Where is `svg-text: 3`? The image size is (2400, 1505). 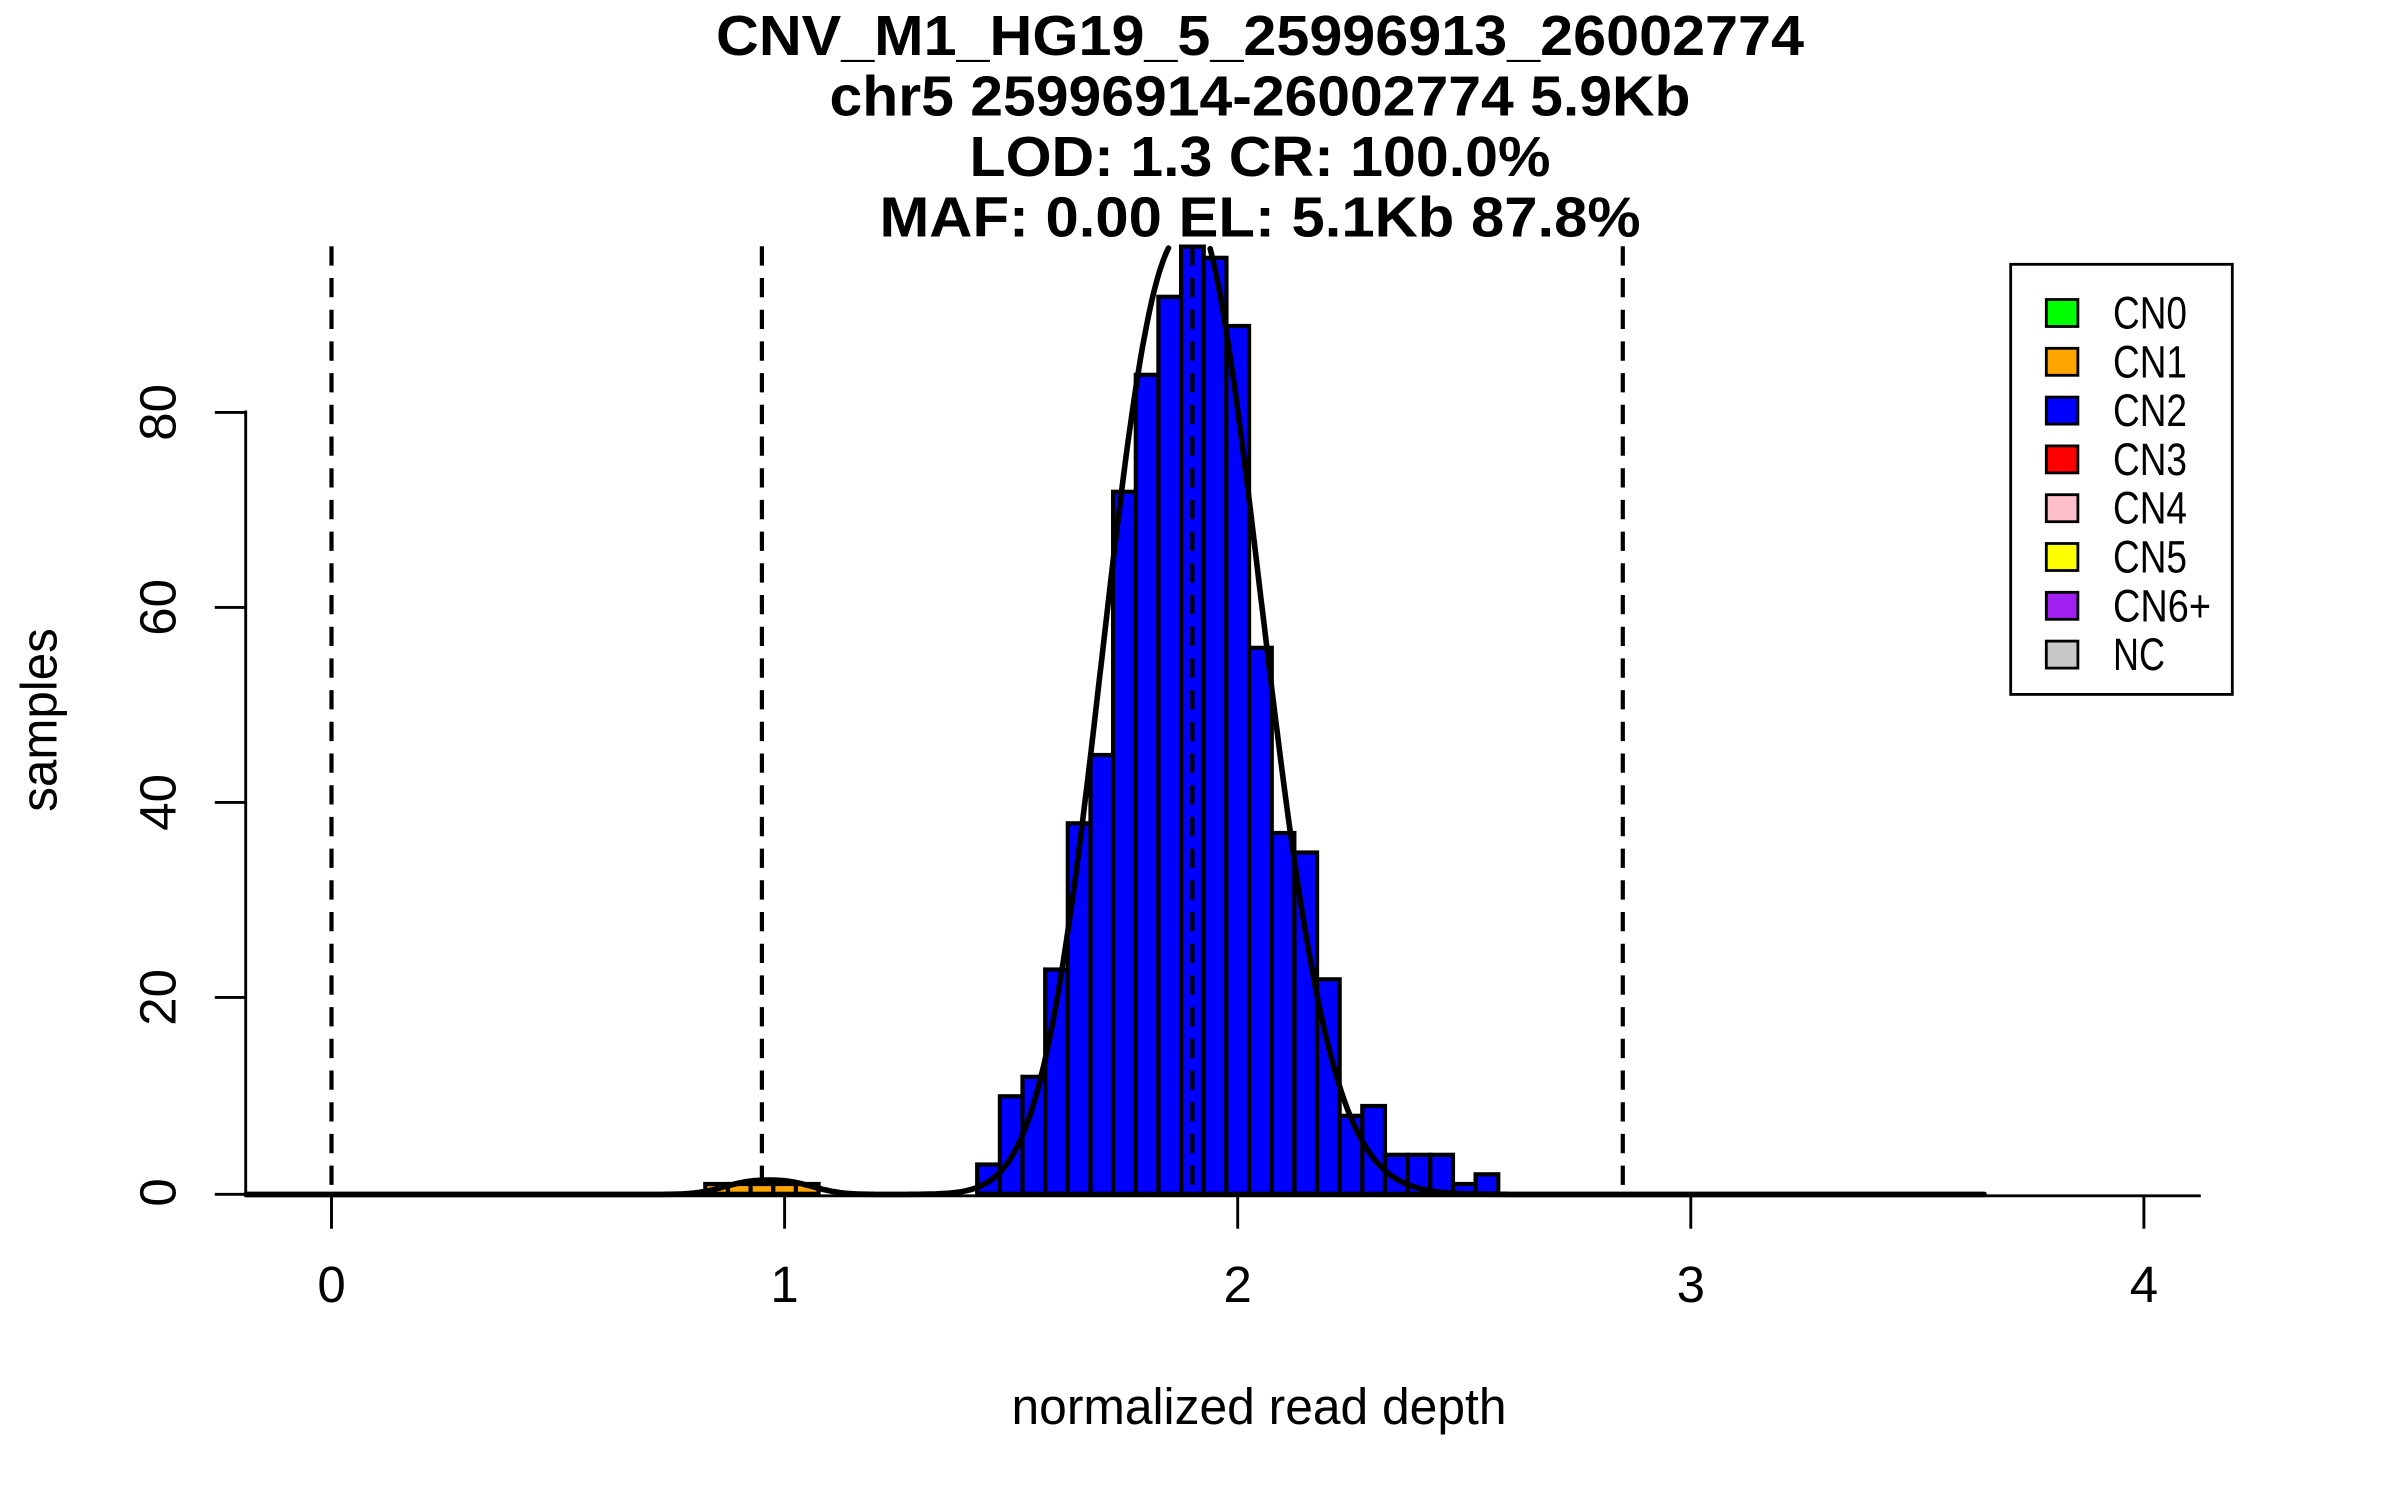 svg-text: 3 is located at coordinates (1691, 1284).